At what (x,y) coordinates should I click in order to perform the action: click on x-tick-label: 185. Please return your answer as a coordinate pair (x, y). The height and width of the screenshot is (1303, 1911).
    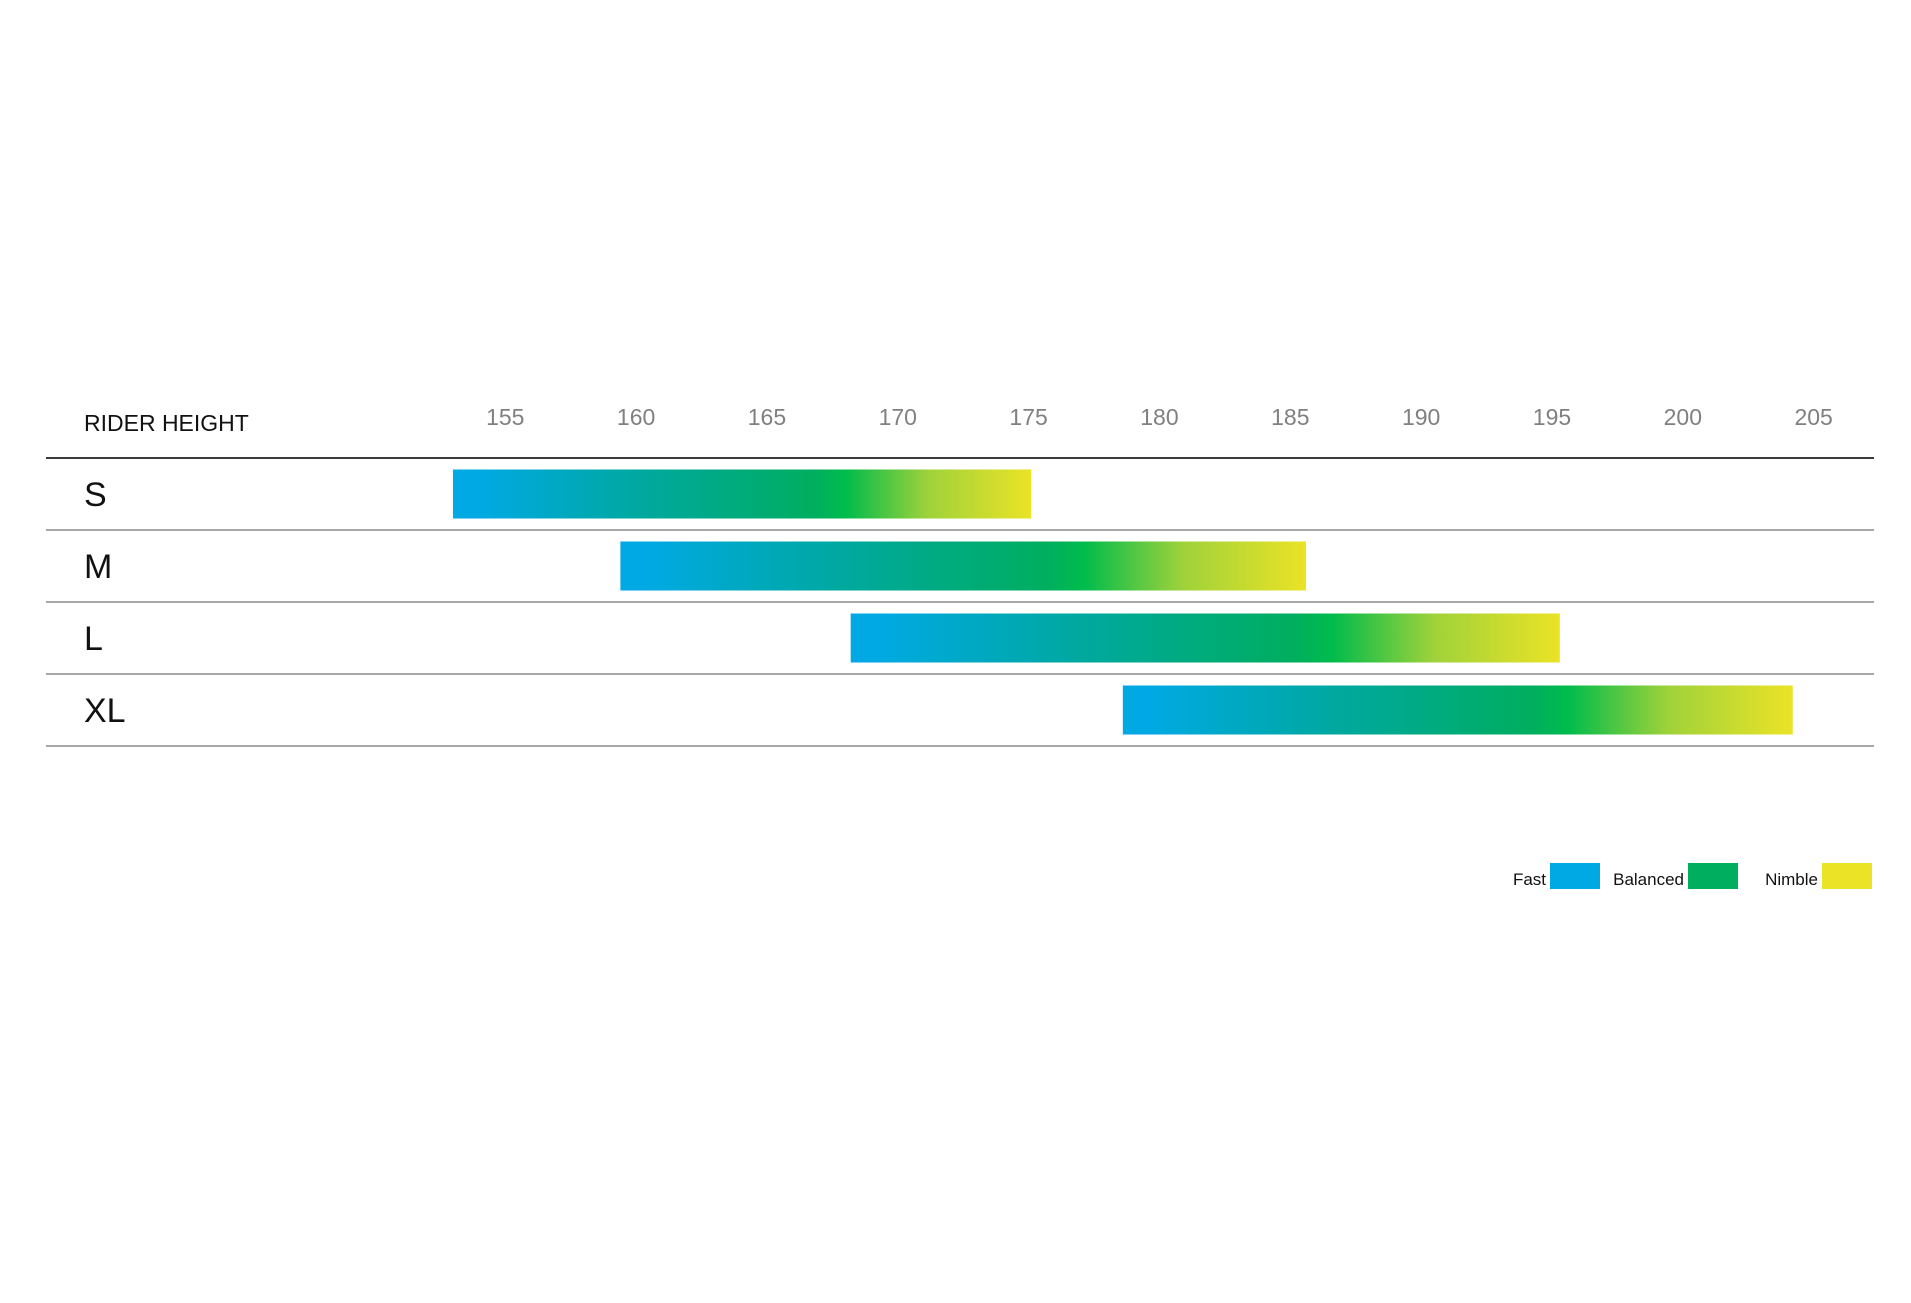
    Looking at the image, I should click on (1290, 417).